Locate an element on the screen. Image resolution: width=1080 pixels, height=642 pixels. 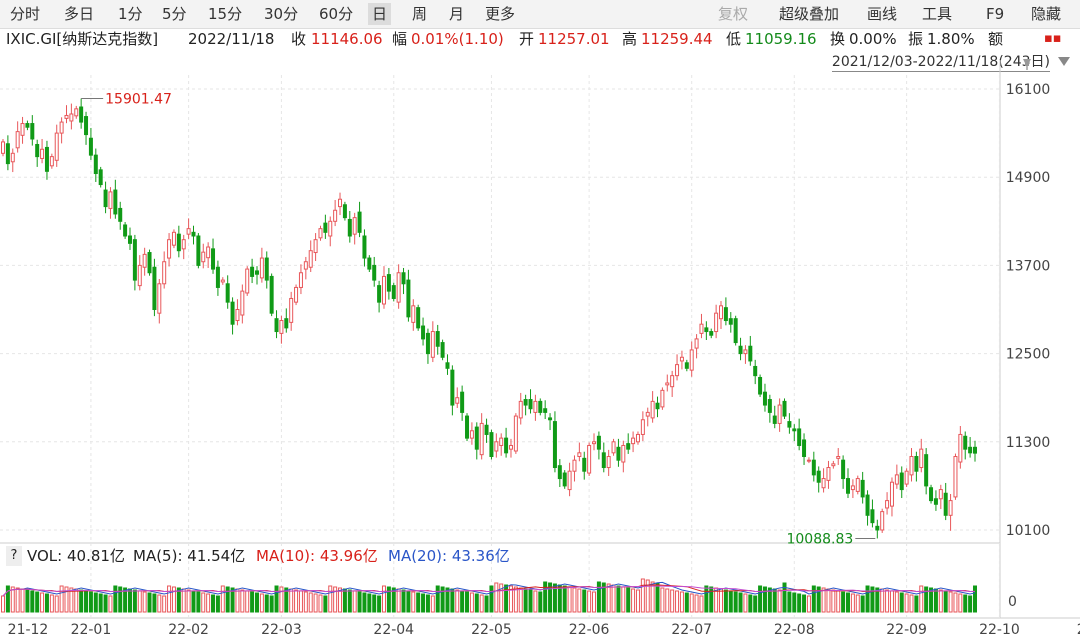
tab-5min: 5分 is located at coordinates (174, 14).